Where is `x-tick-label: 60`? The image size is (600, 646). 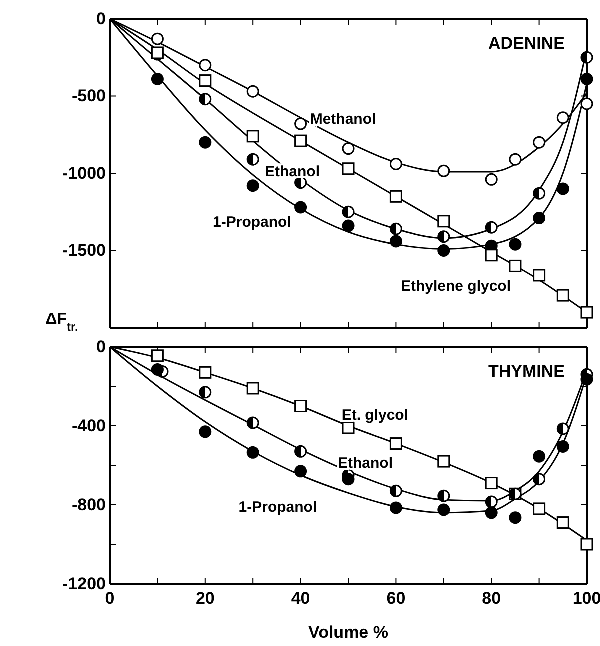
x-tick-label: 60 is located at coordinates (396, 598).